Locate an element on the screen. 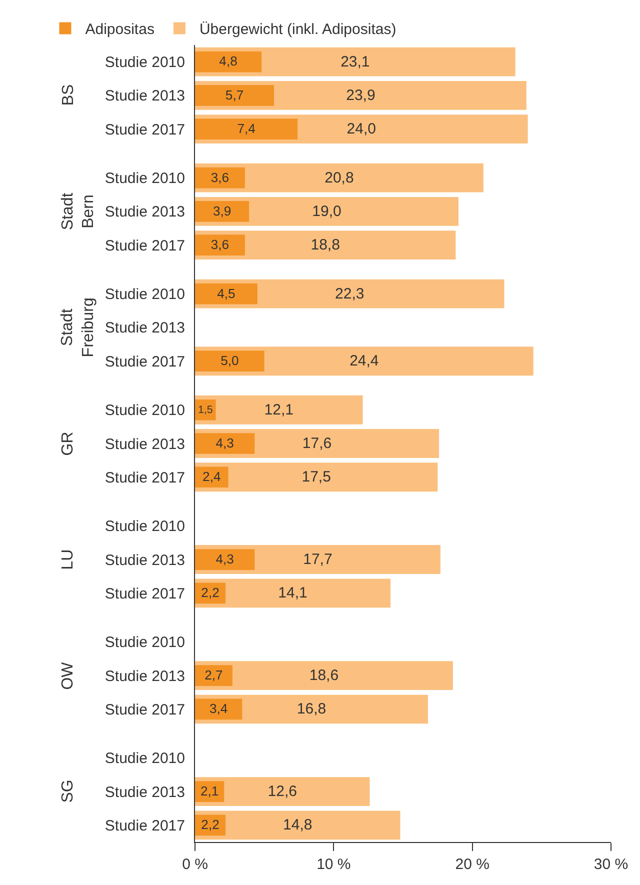 This screenshot has width=640, height=885. data-label: 5,7 is located at coordinates (234, 94).